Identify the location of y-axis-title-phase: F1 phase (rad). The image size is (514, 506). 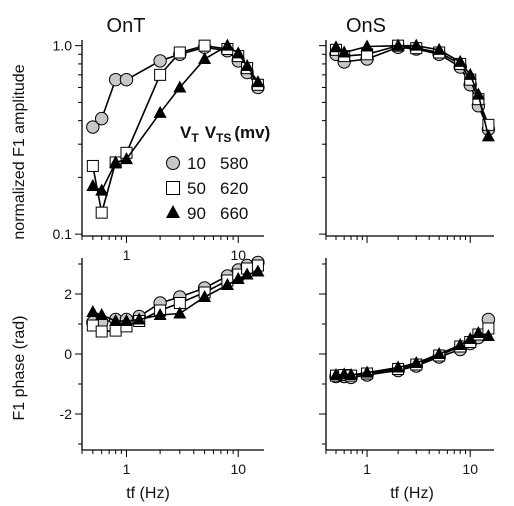
(19, 368).